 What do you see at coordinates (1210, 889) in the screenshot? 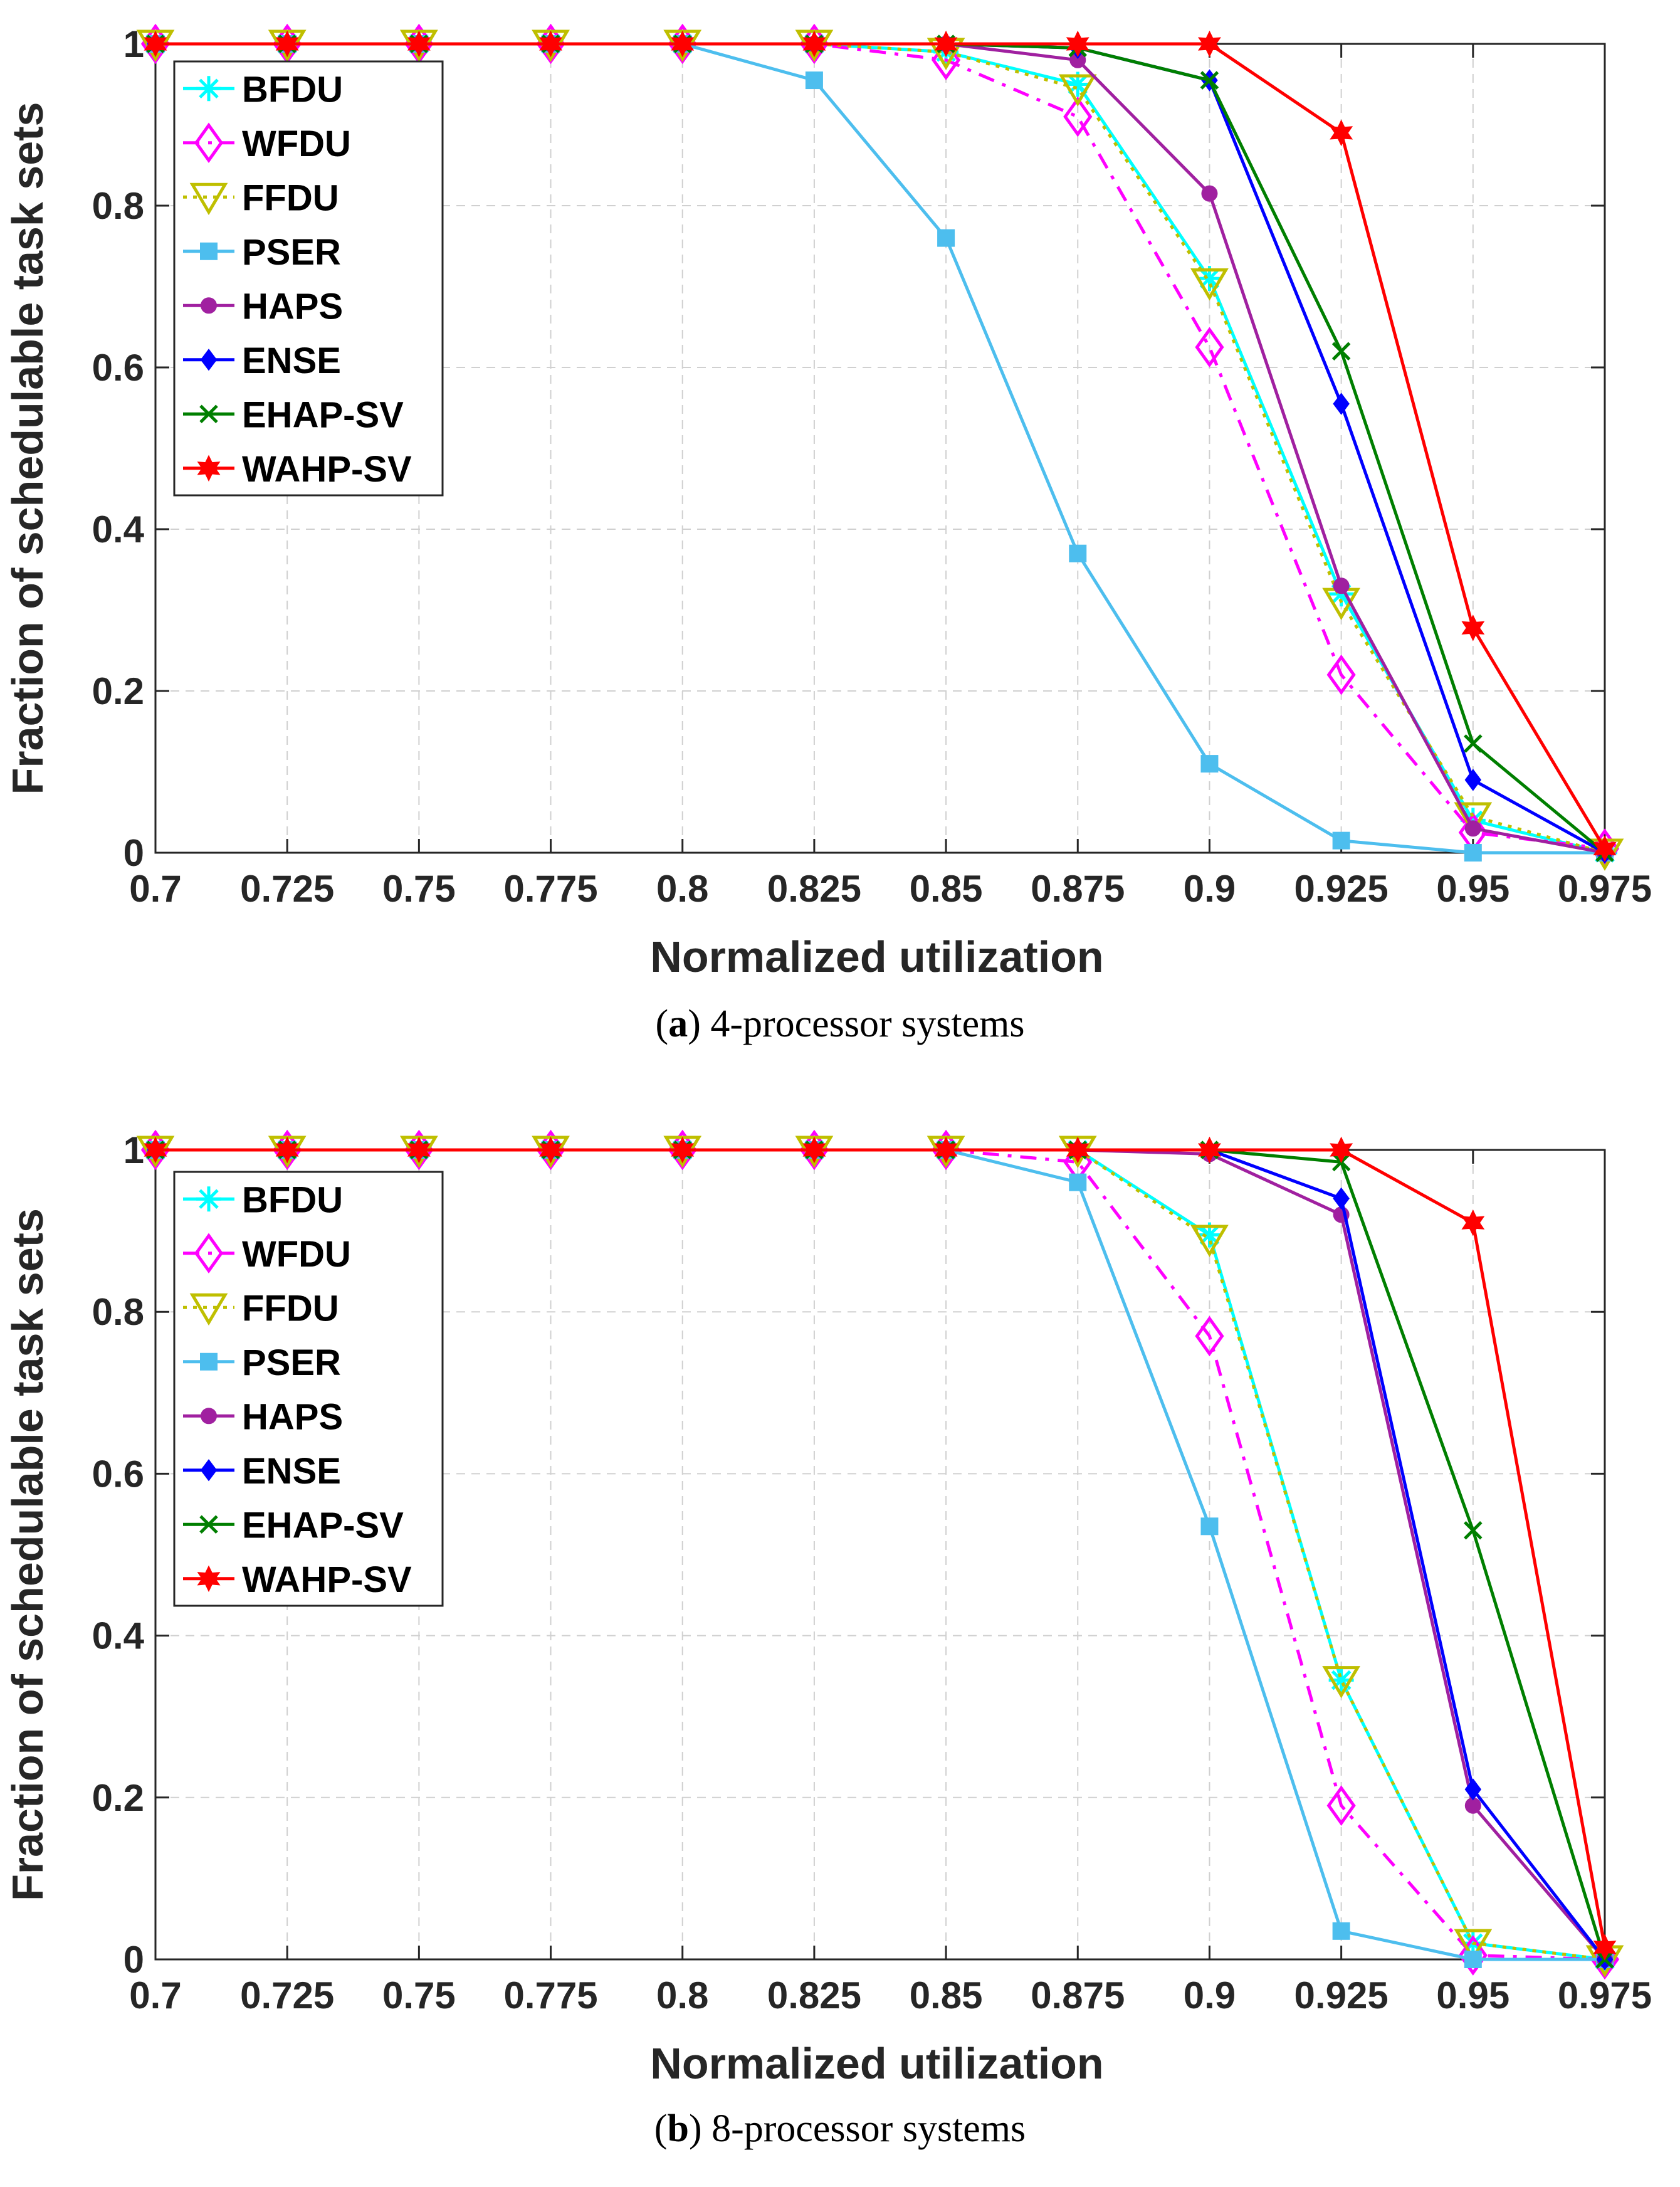
I see `x-tick-label: 0.9` at bounding box center [1210, 889].